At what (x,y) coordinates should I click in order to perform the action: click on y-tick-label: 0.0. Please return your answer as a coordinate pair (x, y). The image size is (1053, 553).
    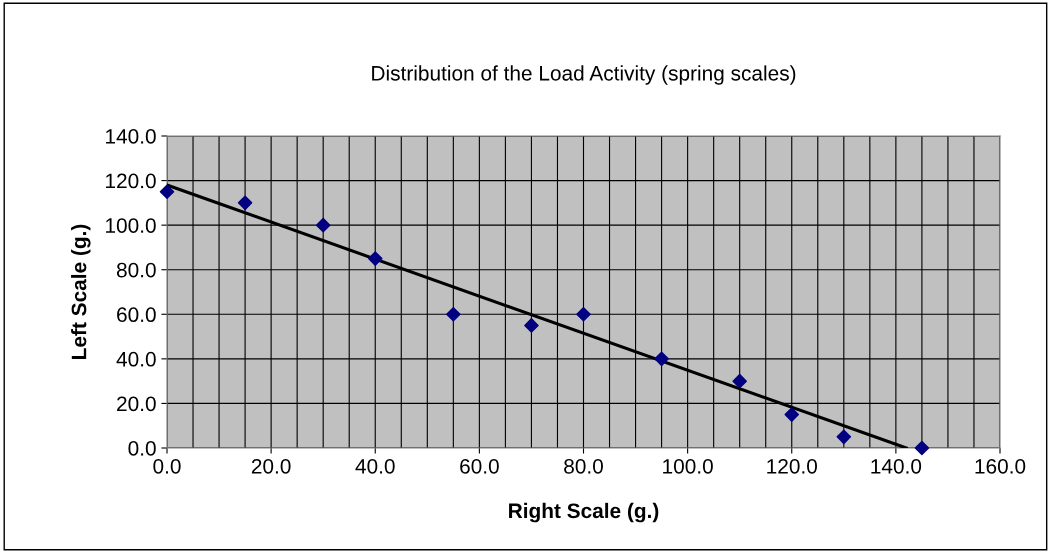
    Looking at the image, I should click on (142, 448).